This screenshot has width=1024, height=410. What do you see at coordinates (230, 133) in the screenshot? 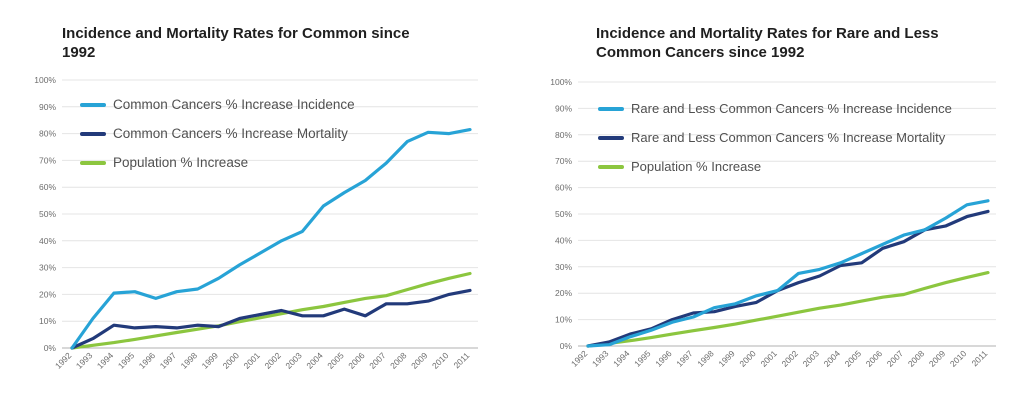
I see `legend-label: Common Cancers % Increase Mortality` at bounding box center [230, 133].